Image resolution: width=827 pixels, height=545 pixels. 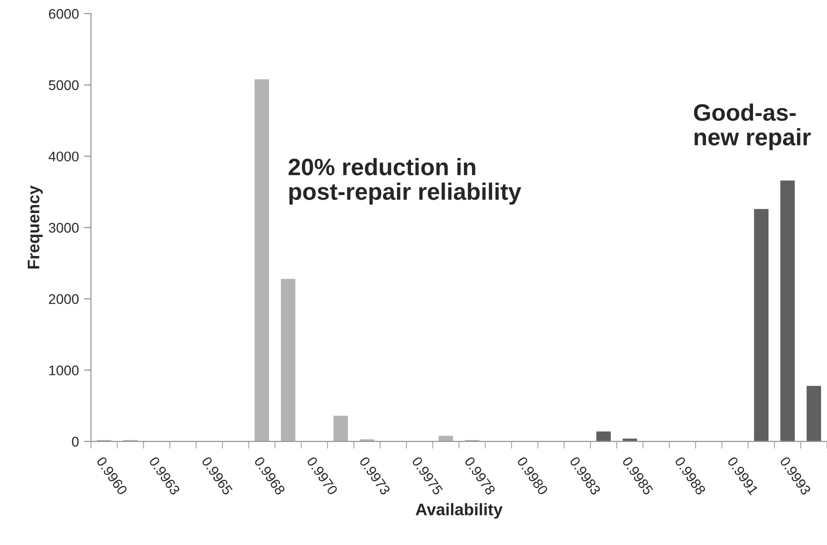 I want to click on y-tick-label: 6000, so click(x=63, y=13).